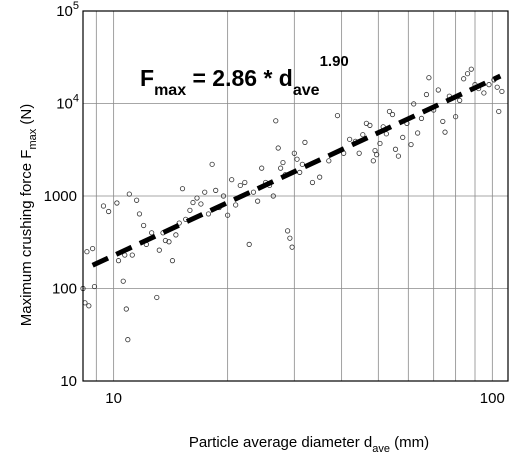  Describe the element at coordinates (68, 381) in the screenshot. I see `y-tick-label: 10` at that location.